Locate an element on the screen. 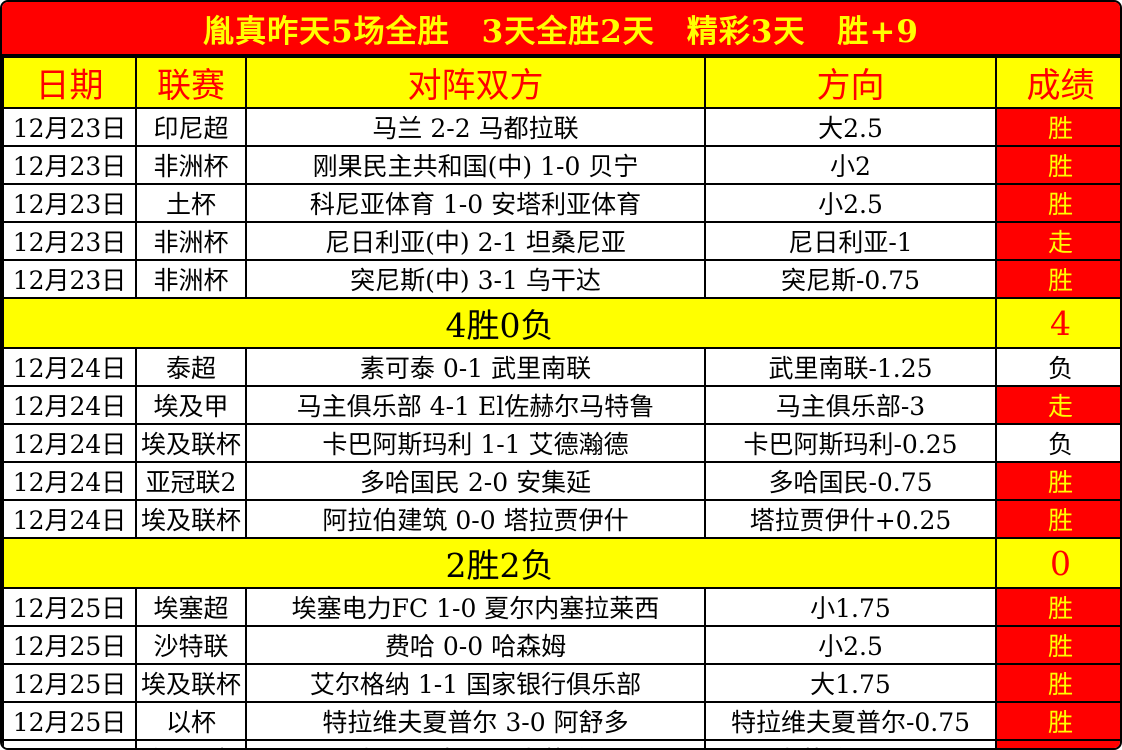  cell-direction: 多哈国民-0.75 is located at coordinates (850, 481).